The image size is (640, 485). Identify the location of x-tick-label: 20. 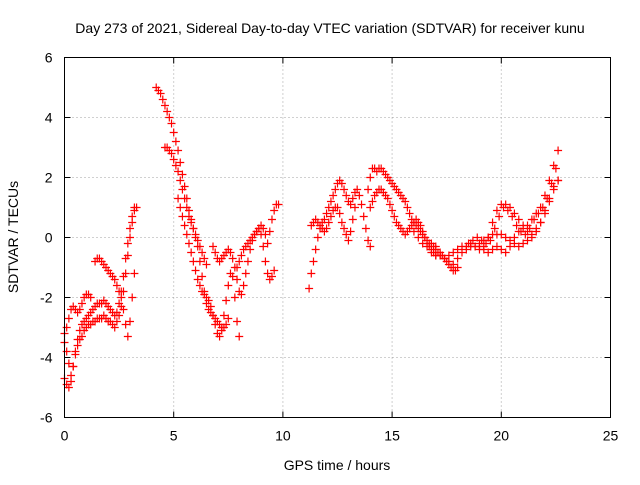
(502, 436).